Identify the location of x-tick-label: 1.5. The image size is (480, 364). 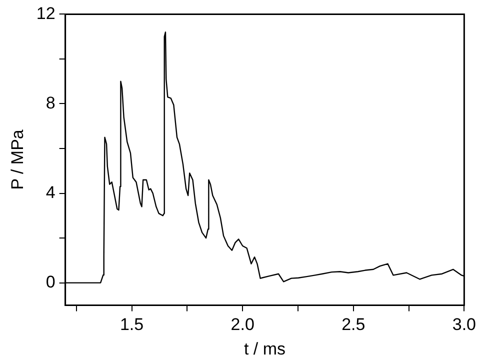
(132, 324).